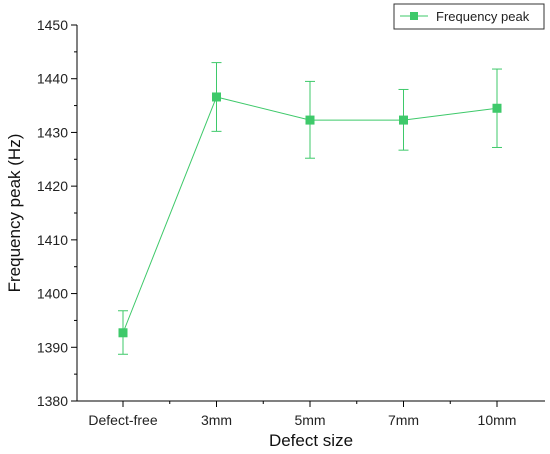  Describe the element at coordinates (311, 440) in the screenshot. I see `x-axis-title: Defect size` at that location.